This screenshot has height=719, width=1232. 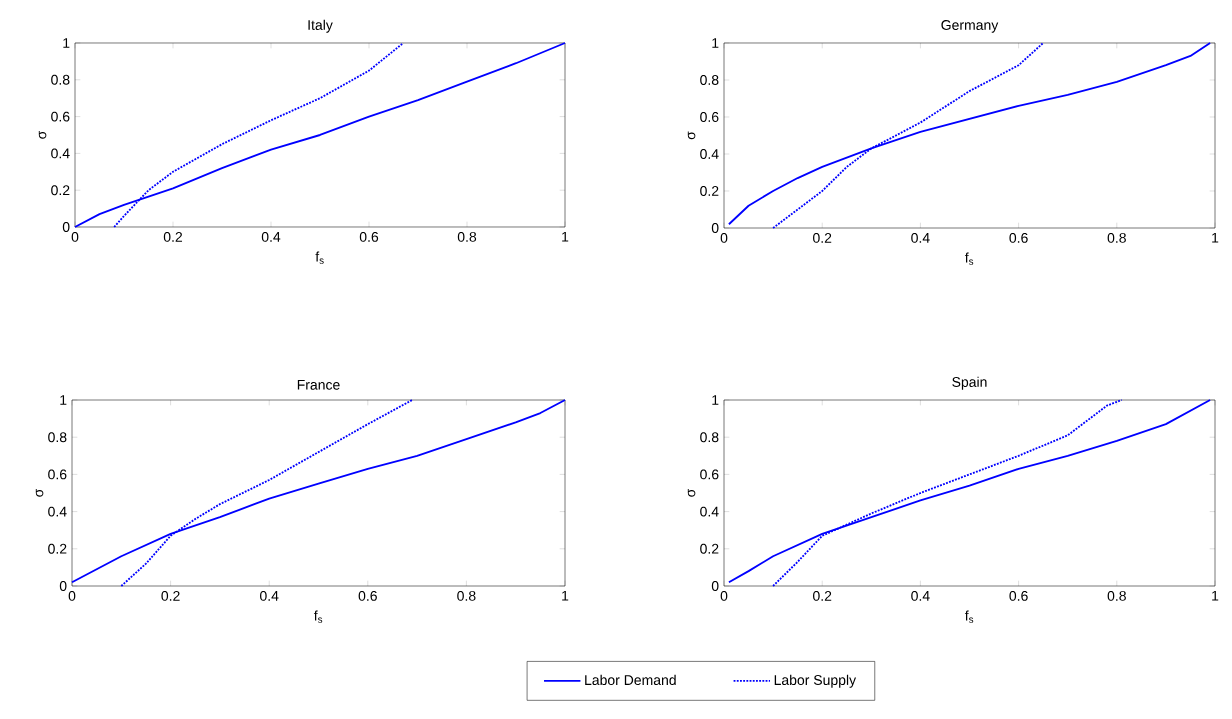 What do you see at coordinates (970, 26) in the screenshot?
I see `chart-title: Germany` at bounding box center [970, 26].